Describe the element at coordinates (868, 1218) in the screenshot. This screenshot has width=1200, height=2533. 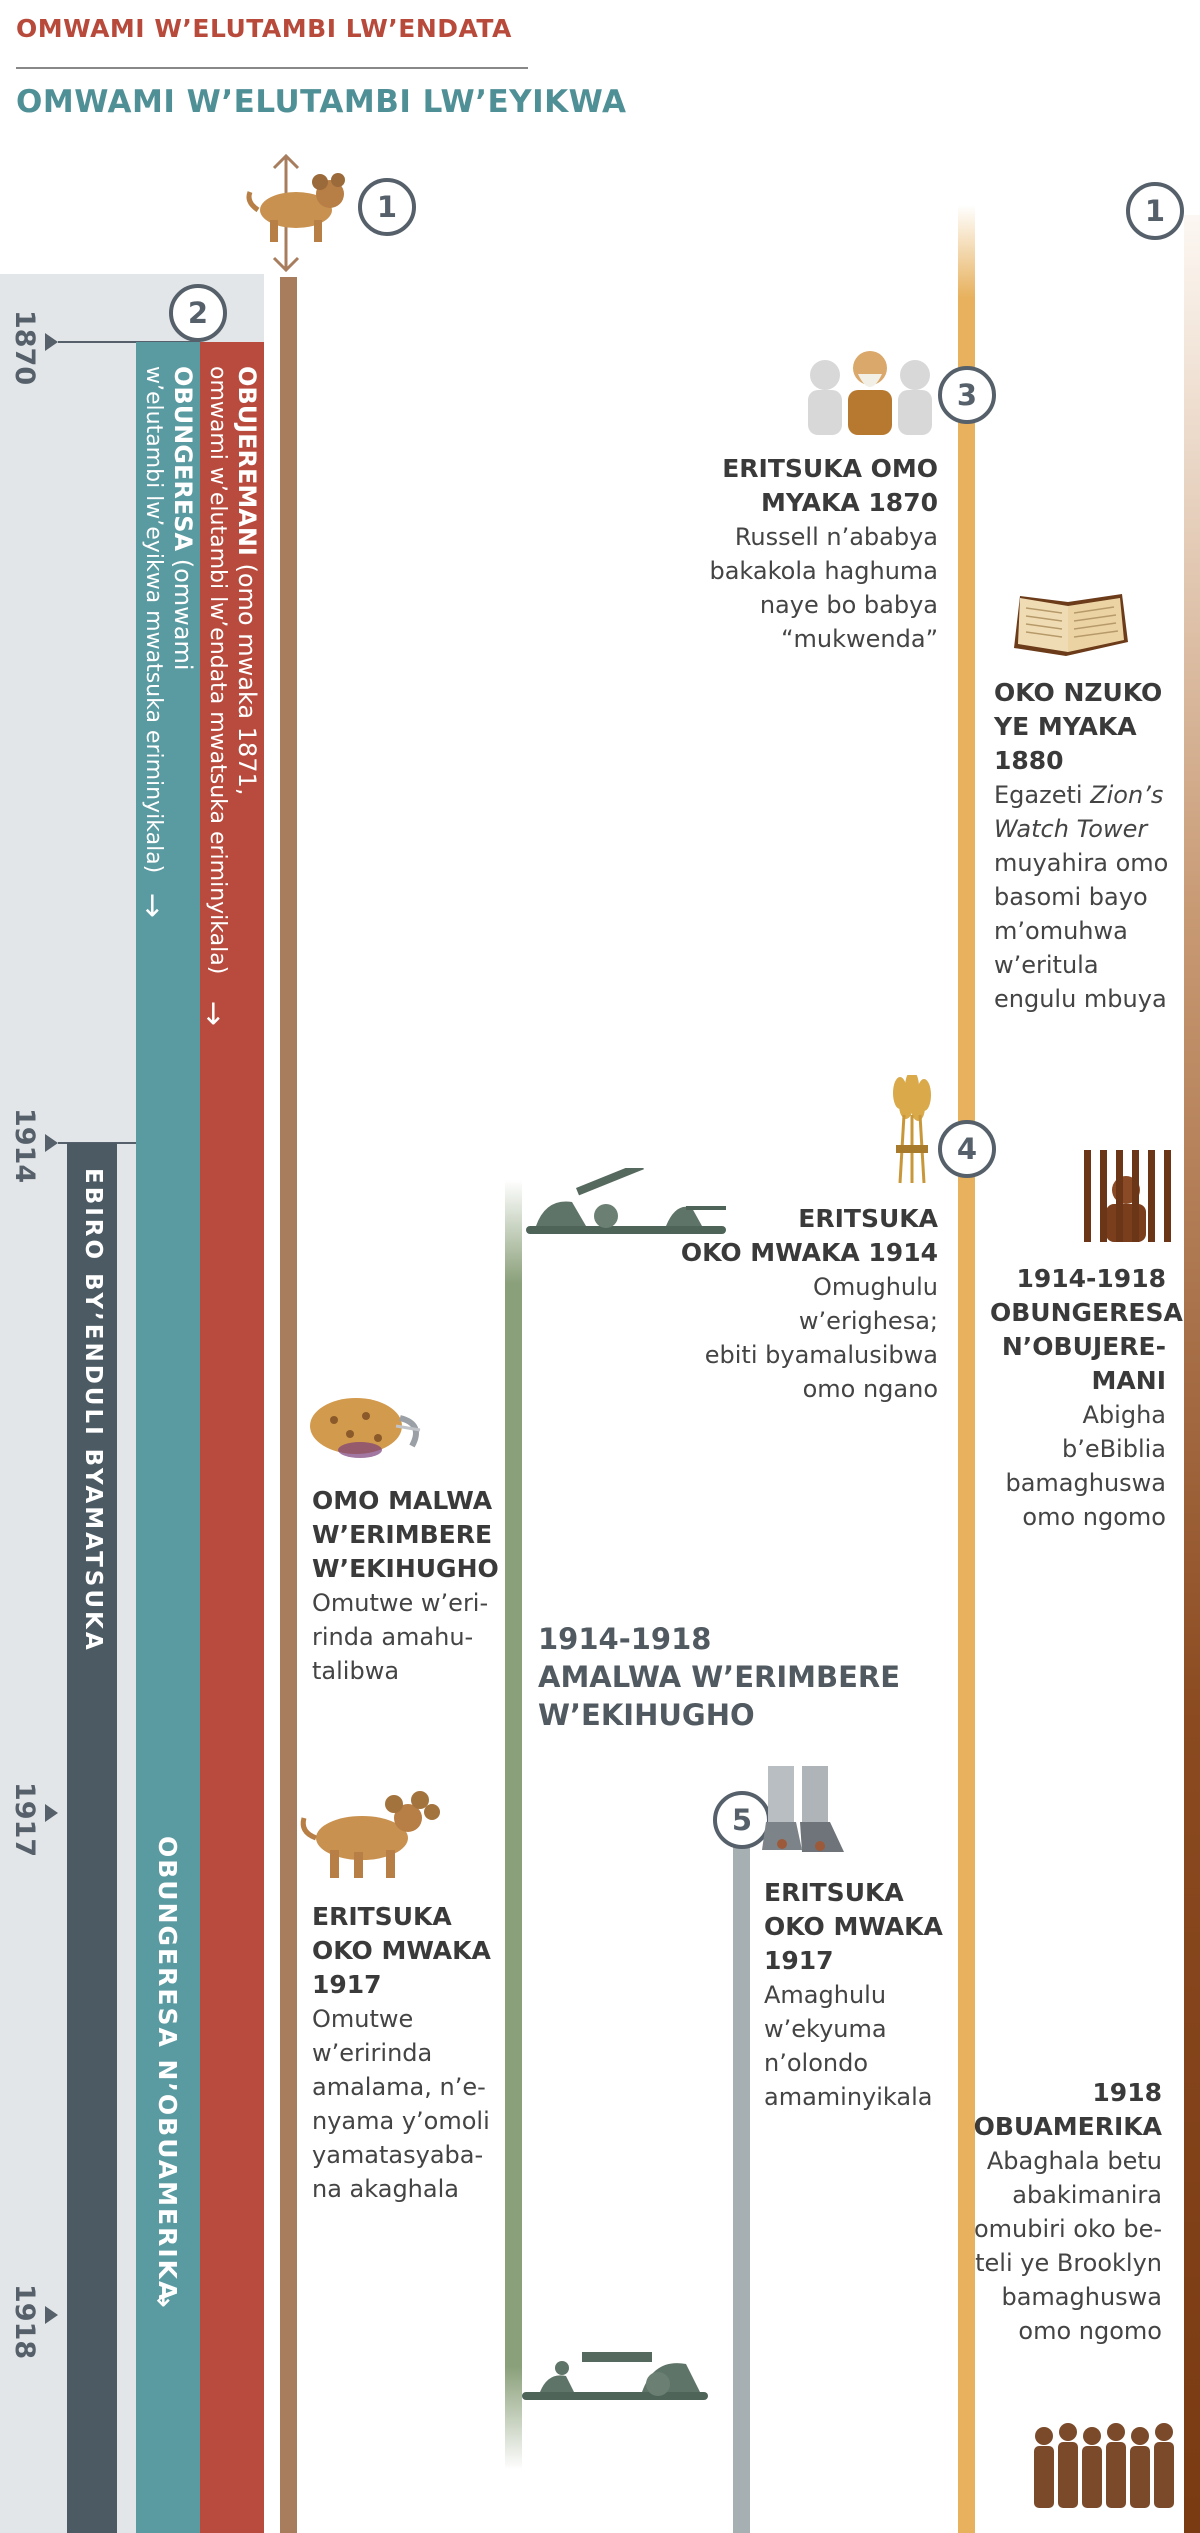
I see `event-1914-title-1: ERITSUKA` at that location.